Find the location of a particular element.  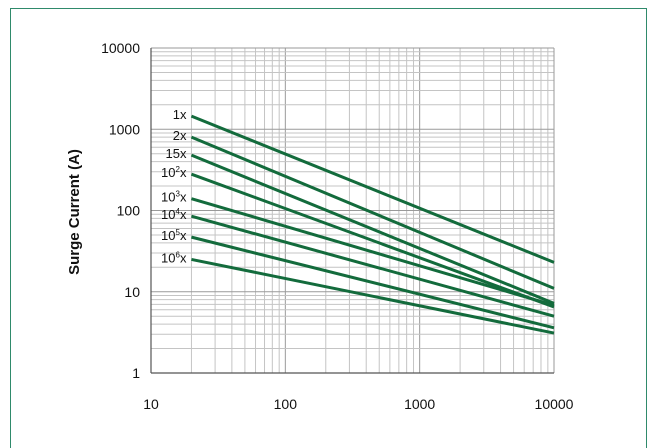

series-label: 2x is located at coordinates (180, 135).